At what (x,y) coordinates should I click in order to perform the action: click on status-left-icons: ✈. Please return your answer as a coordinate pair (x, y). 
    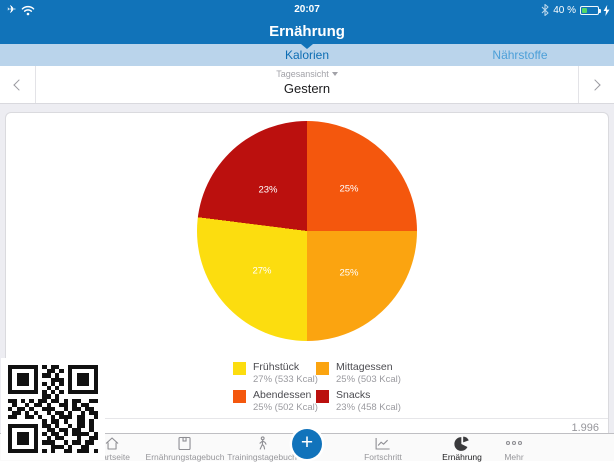
    Looking at the image, I should click on (21, 10).